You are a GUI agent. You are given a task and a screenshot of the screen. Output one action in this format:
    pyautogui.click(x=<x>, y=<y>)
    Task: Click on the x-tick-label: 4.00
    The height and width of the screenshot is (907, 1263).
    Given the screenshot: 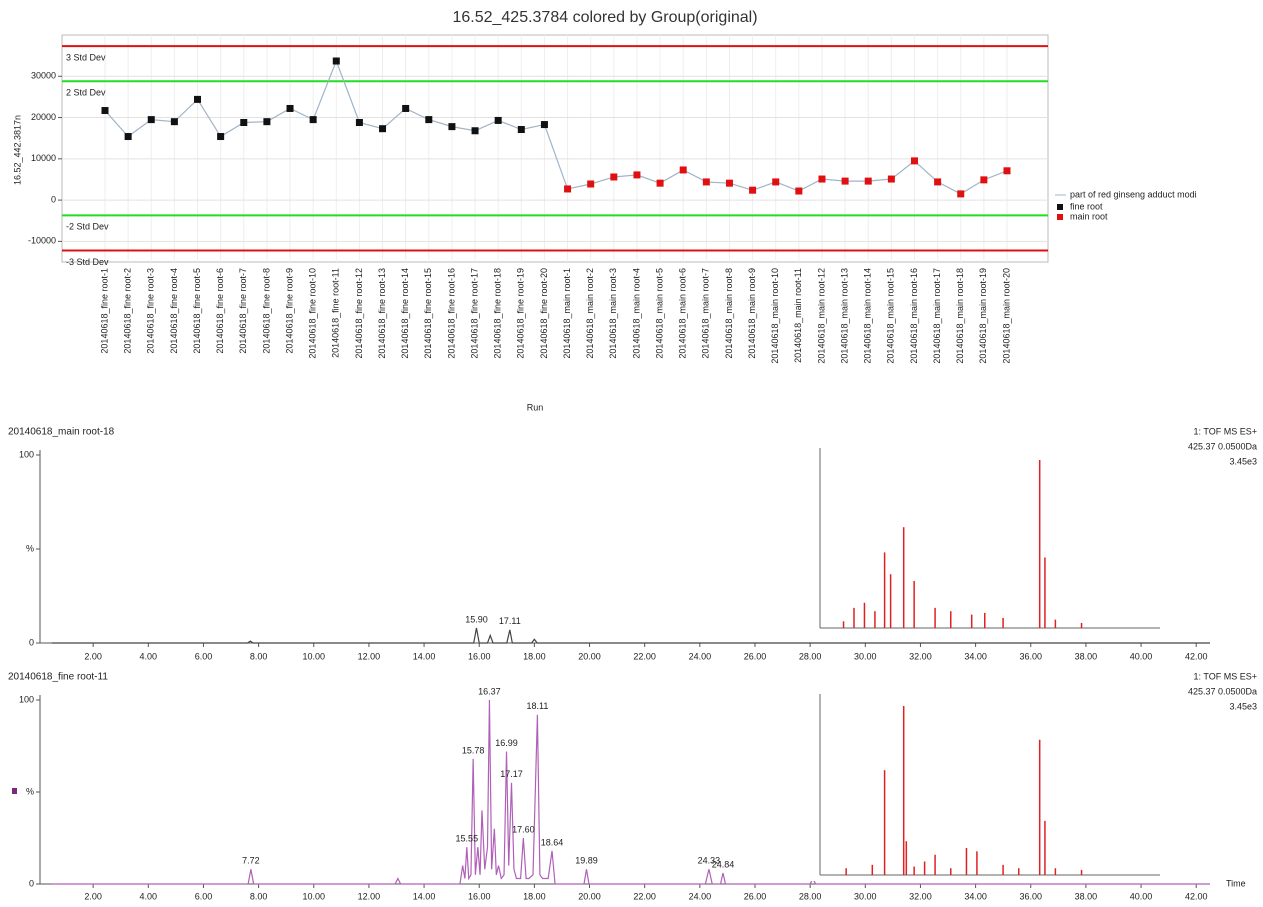 What is the action you would take?
    pyautogui.click(x=149, y=656)
    